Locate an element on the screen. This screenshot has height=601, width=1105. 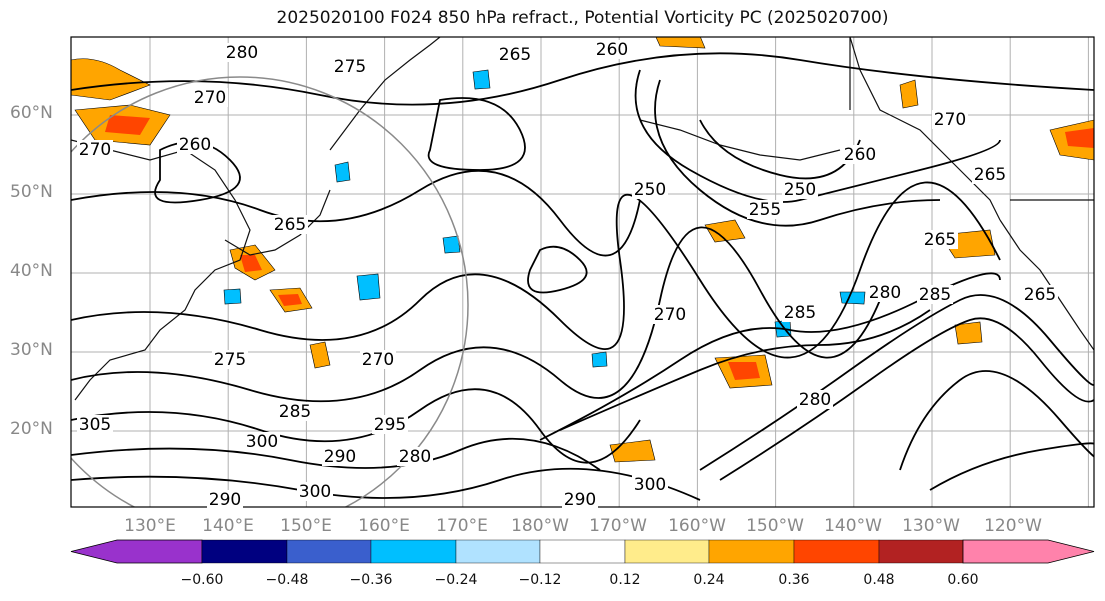
coastline-alaska is located at coordinates (925, 129).